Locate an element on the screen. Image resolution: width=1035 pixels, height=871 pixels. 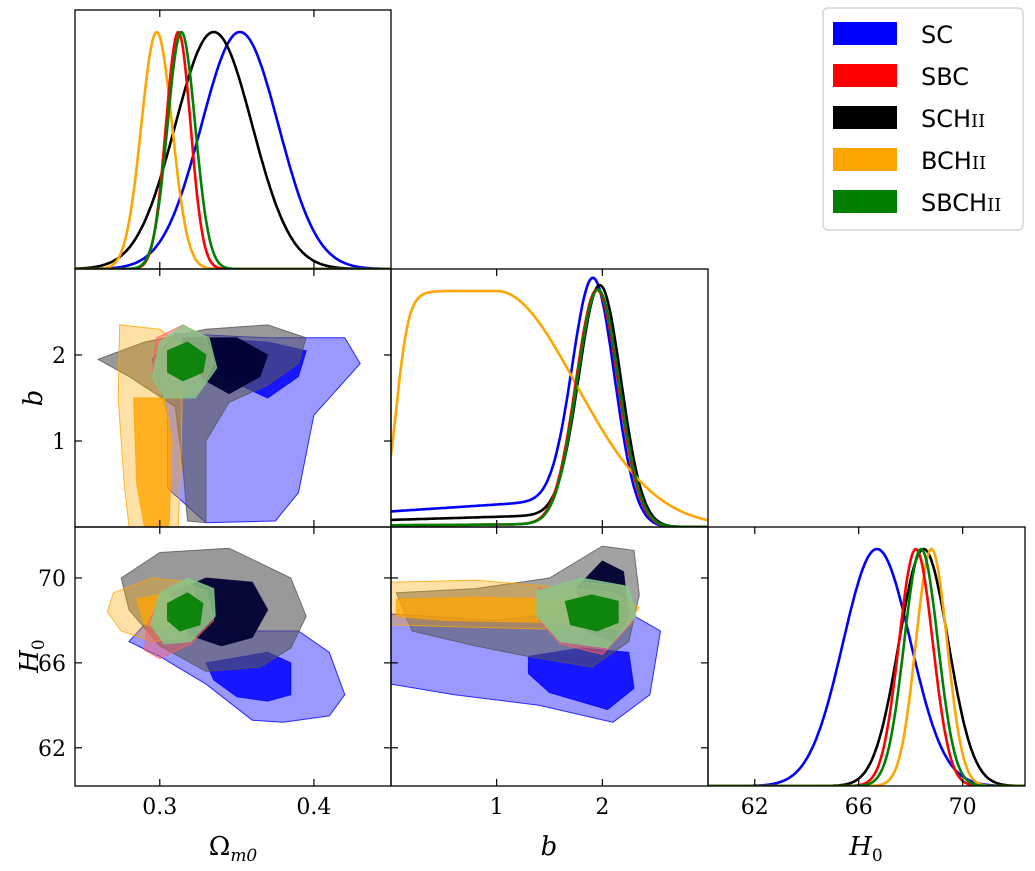
legend-label-SC: SC is located at coordinates (937, 35).